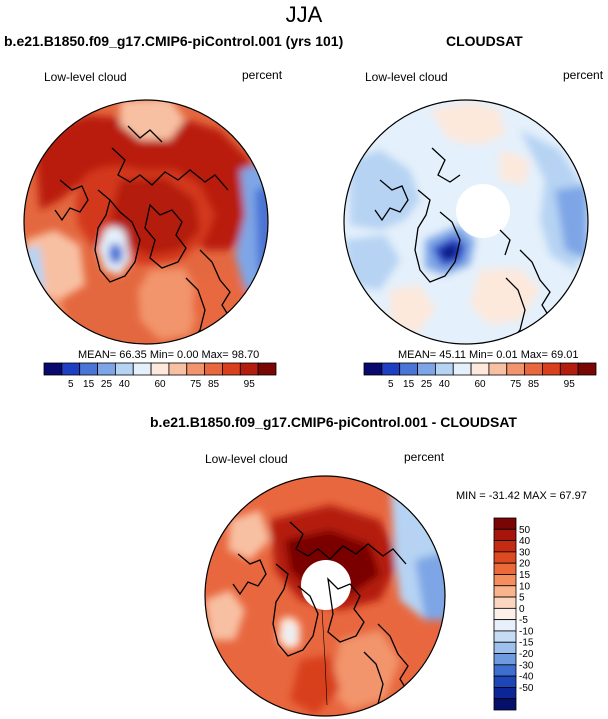  I want to click on panel1-stats: MEAN= 66.35 Min= 0.00 Max= 98.70, so click(169, 355).